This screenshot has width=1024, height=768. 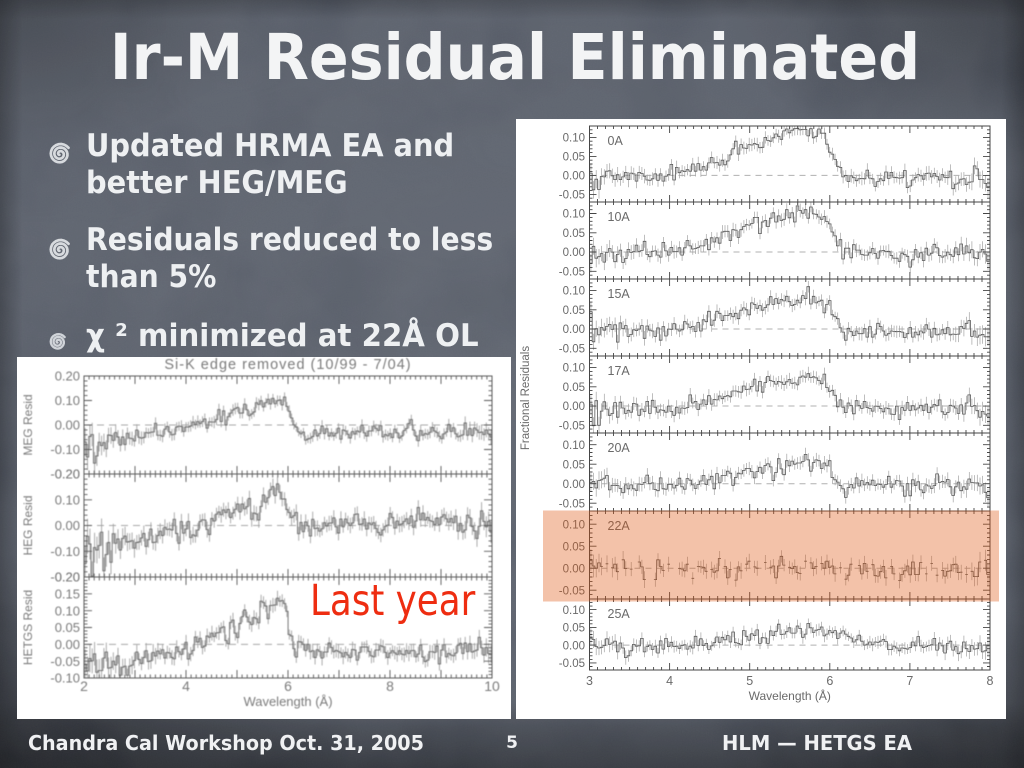 What do you see at coordinates (990, 681) in the screenshot?
I see `x-tick-label: 8` at bounding box center [990, 681].